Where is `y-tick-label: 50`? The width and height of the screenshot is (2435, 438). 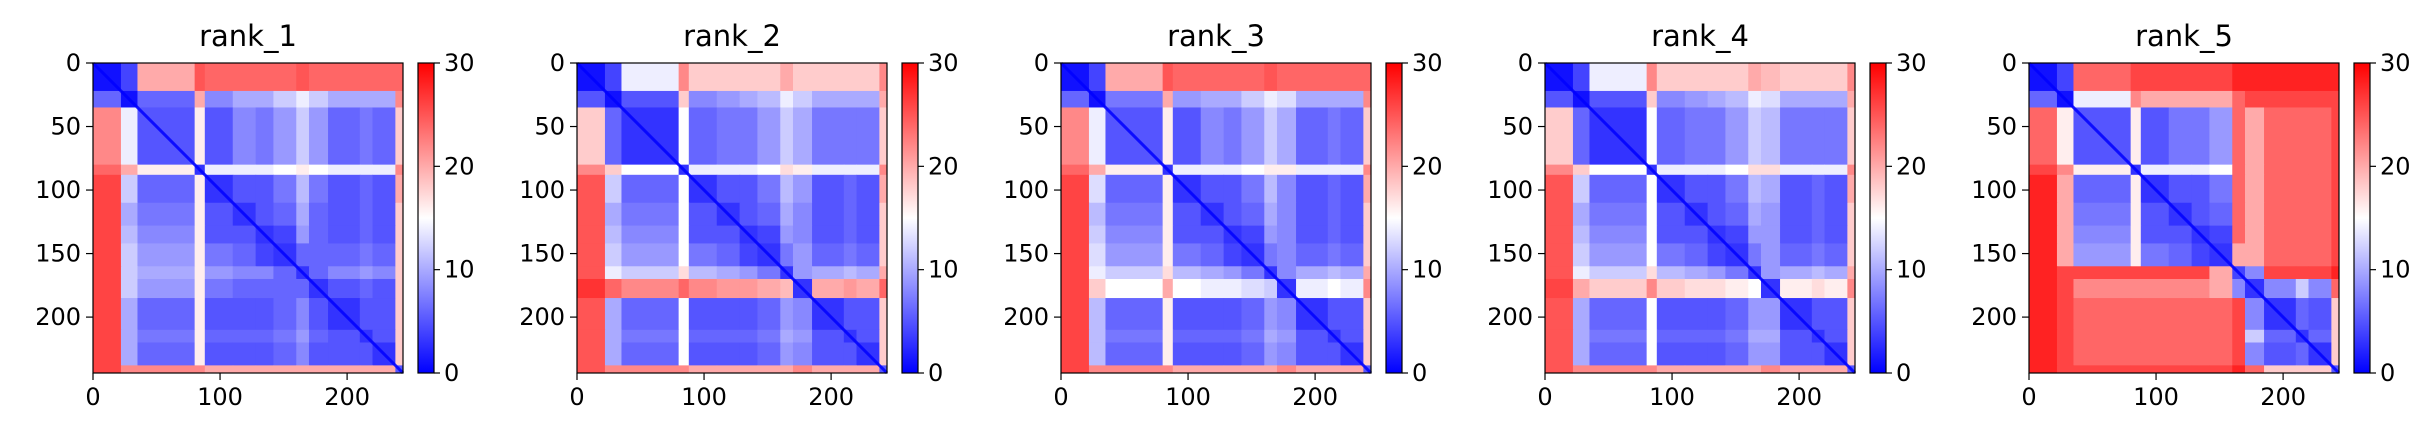 y-tick-label: 50 is located at coordinates (1517, 127).